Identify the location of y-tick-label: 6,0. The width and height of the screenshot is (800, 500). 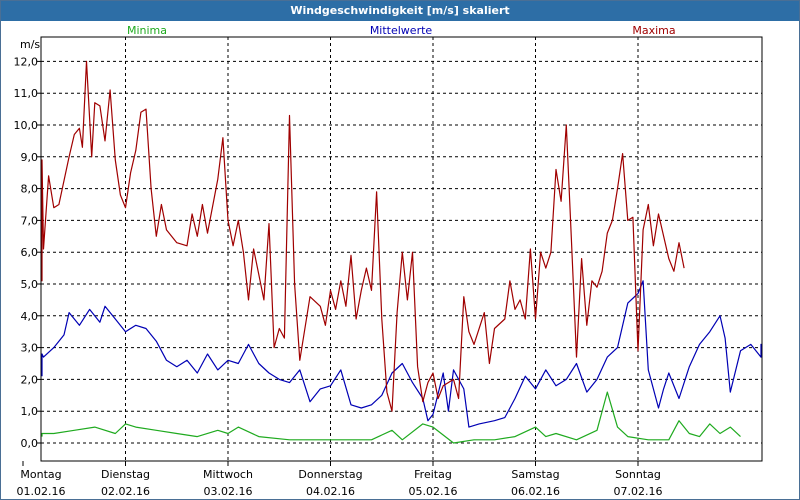
(30, 252).